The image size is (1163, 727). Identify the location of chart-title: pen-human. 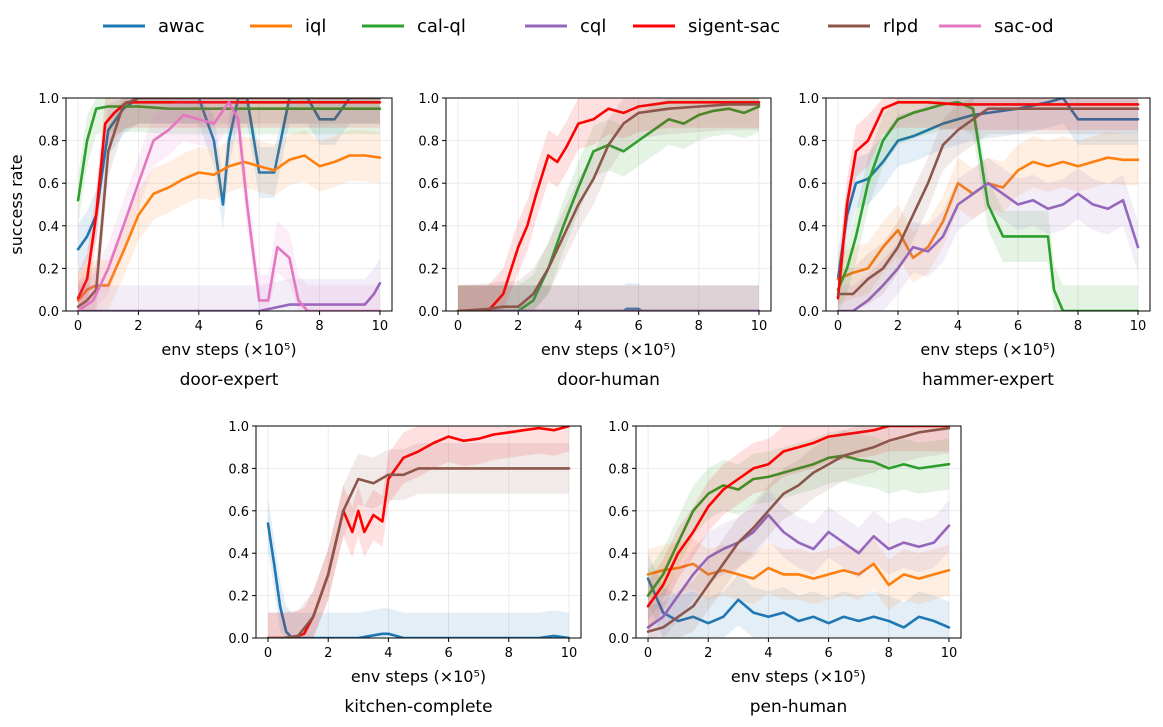
(798, 707).